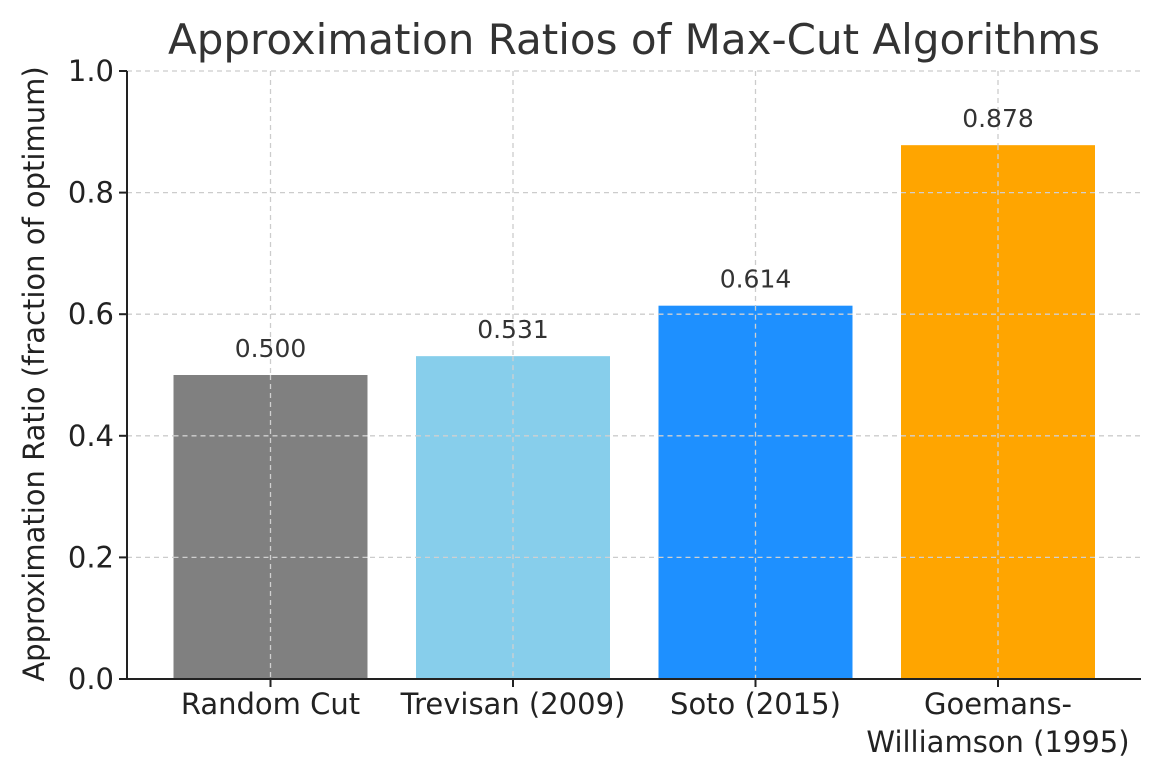 This screenshot has height=784, width=1168. I want to click on x-tick-label: Soto (2015), so click(755, 704).